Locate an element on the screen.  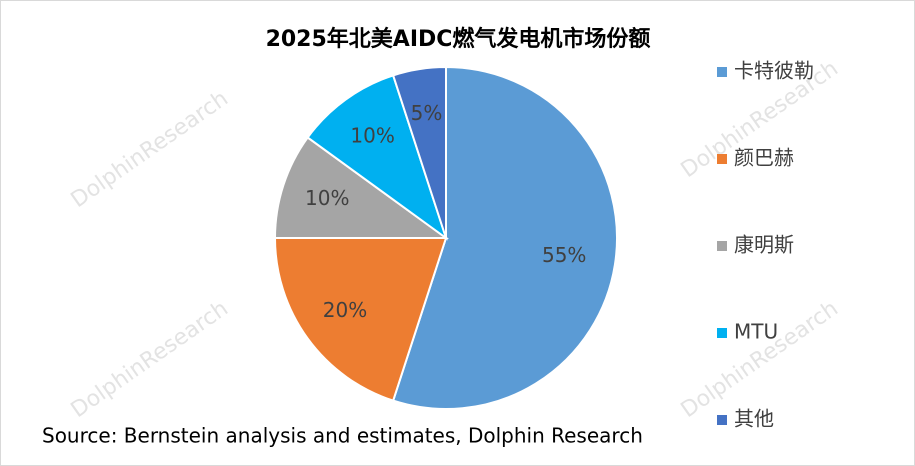
data-label: 5% is located at coordinates (427, 113).